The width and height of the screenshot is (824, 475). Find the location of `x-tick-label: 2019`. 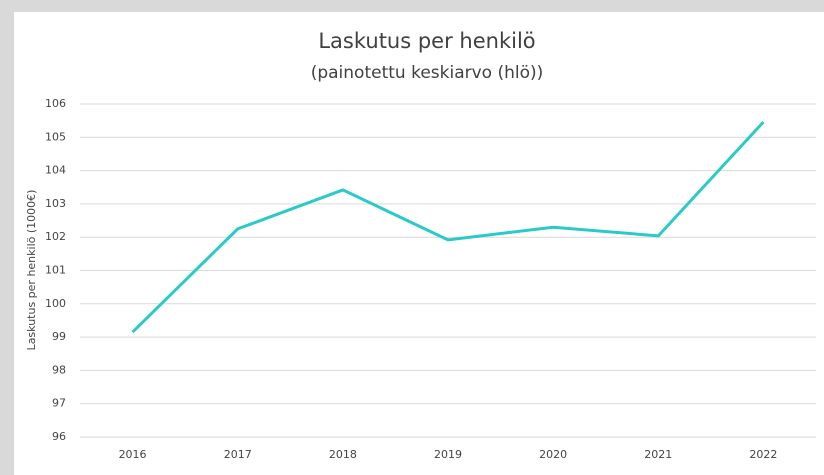

x-tick-label: 2019 is located at coordinates (448, 454).